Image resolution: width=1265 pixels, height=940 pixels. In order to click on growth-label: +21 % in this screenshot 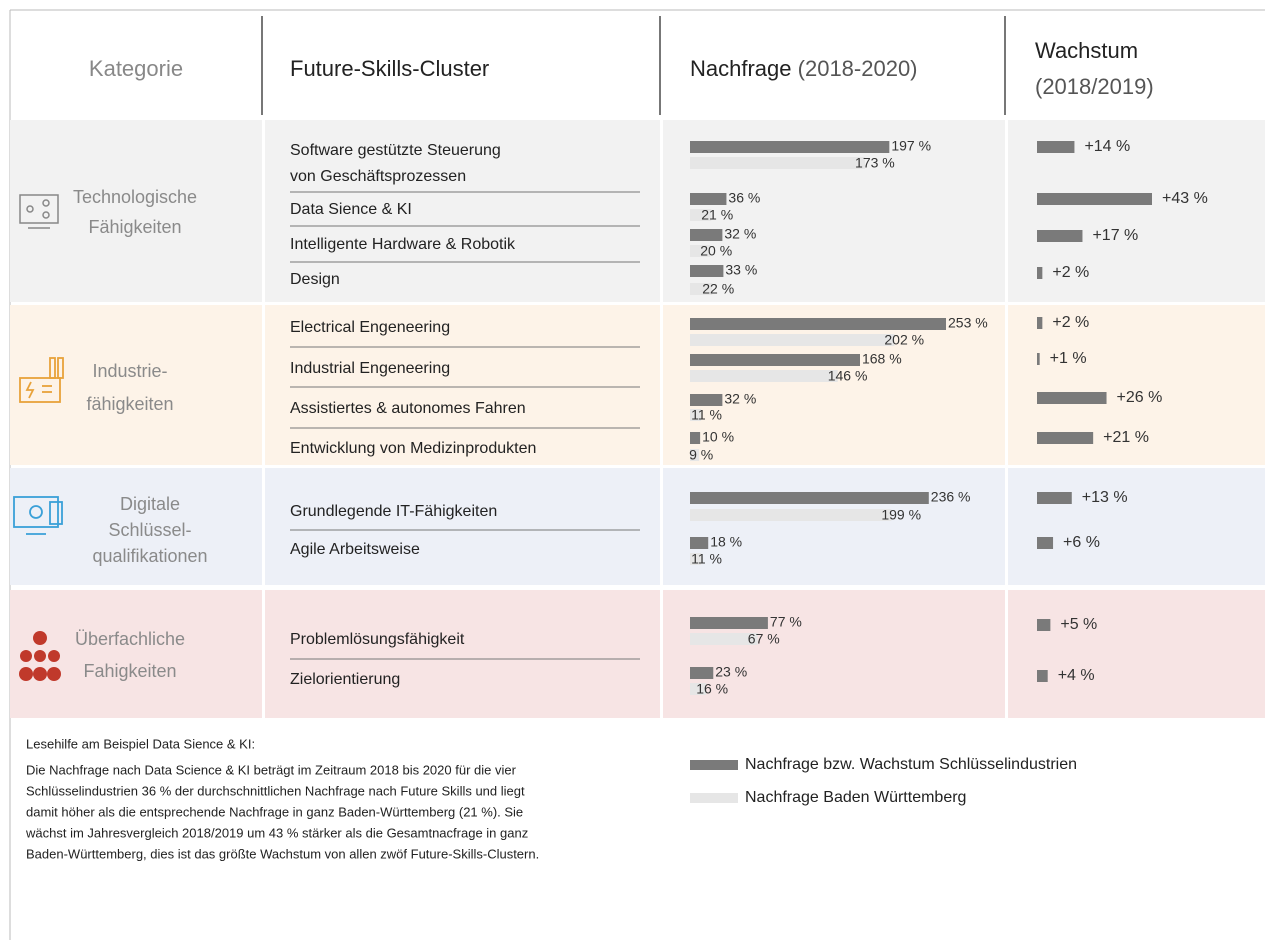, I will do `click(1126, 437)`.